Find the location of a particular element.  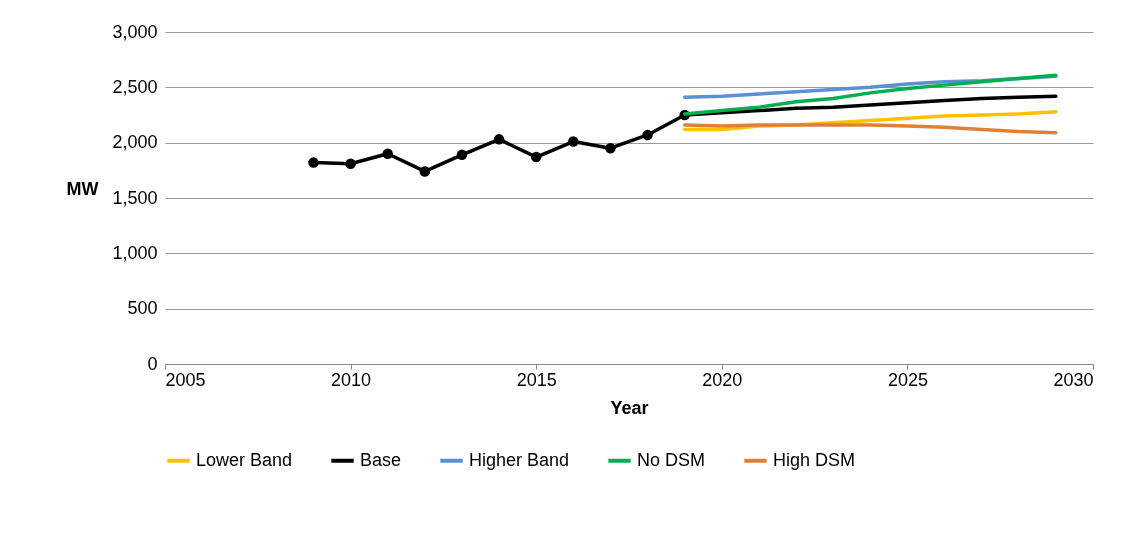

y-tick-label: 3,000 is located at coordinates (135, 31).